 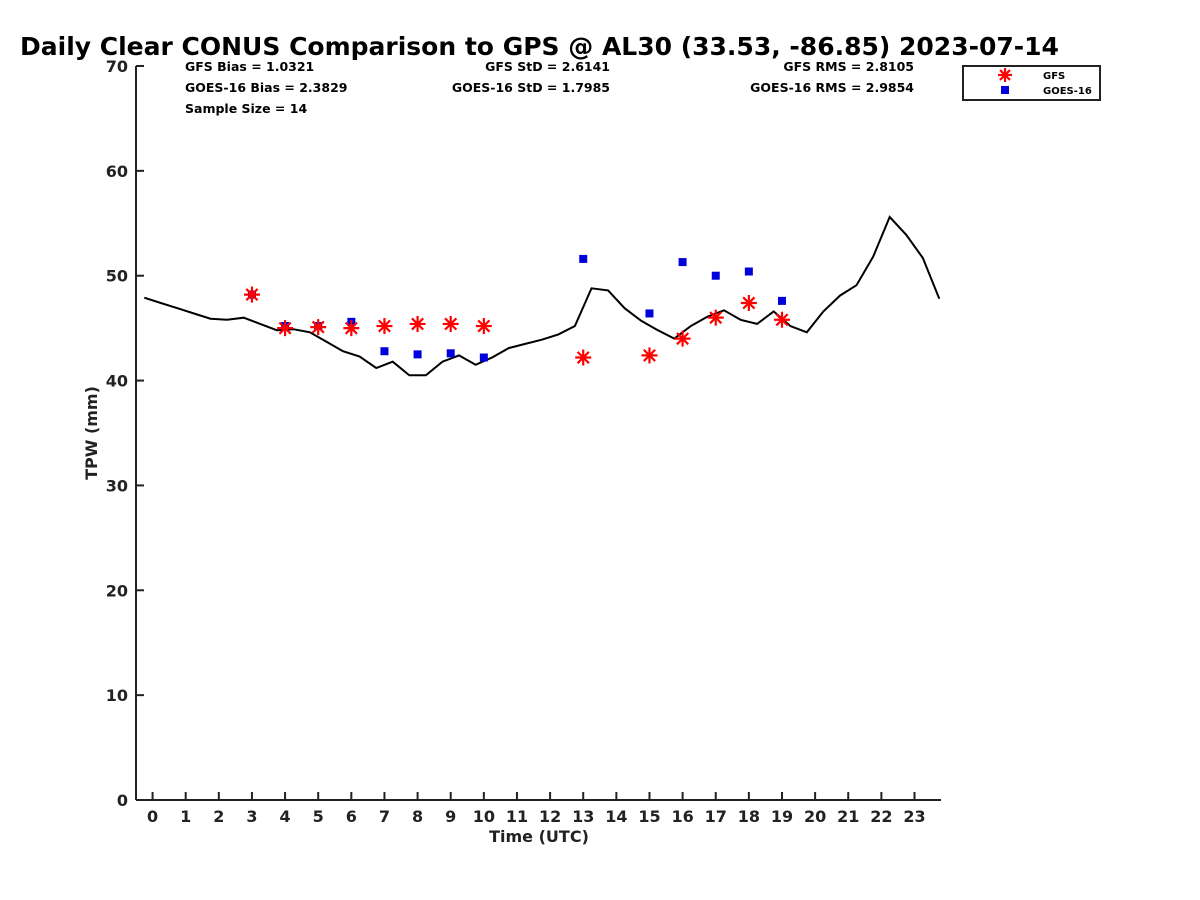 I want to click on legend: GFS GOES-16, so click(x=1031, y=83).